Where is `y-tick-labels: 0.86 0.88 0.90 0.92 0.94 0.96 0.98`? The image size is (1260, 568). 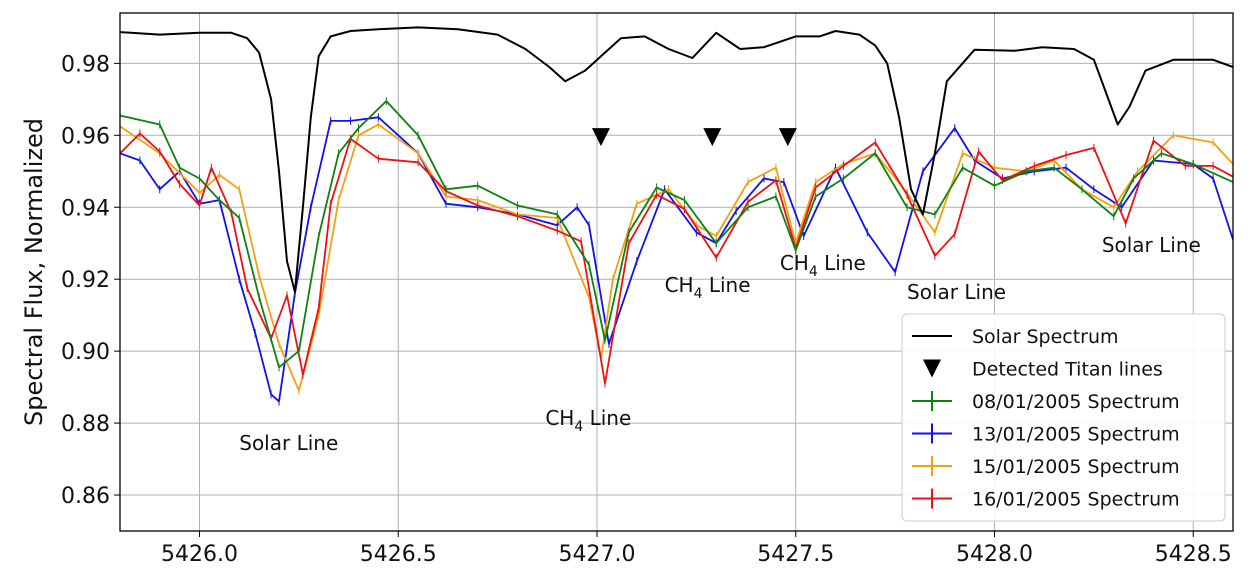
y-tick-labels: 0.86 0.88 0.90 0.92 0.94 0.96 0.98 is located at coordinates (90, 280).